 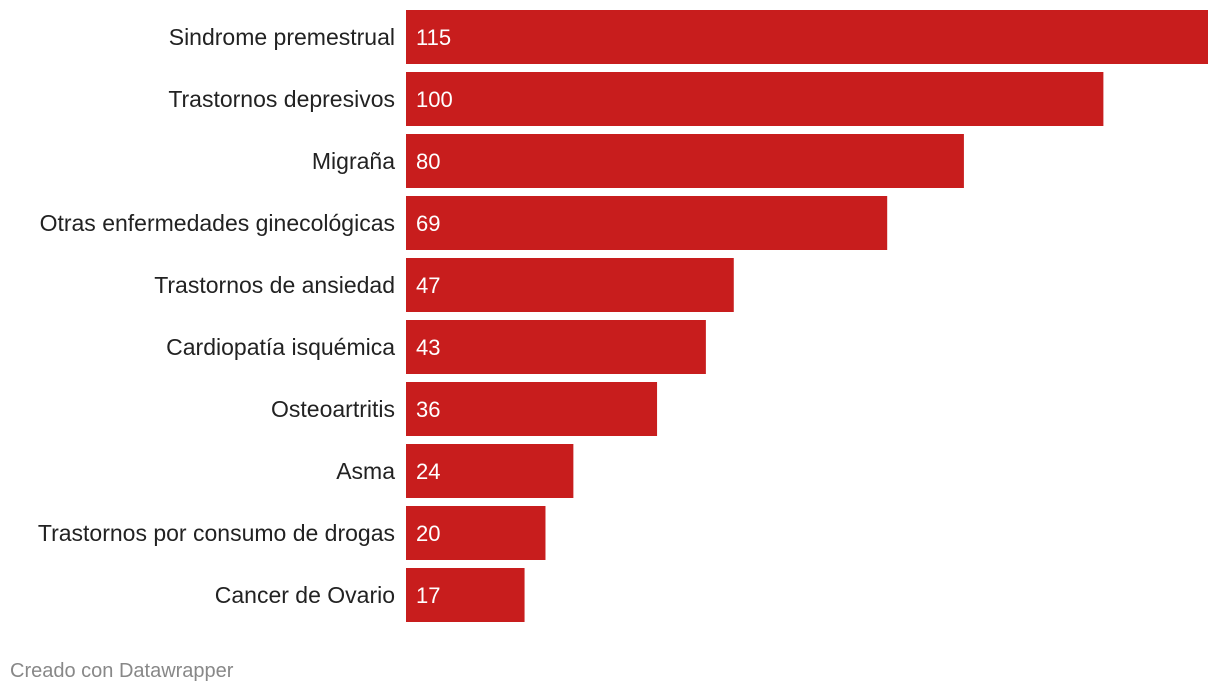 What do you see at coordinates (428, 347) in the screenshot?
I see `value-label: 43` at bounding box center [428, 347].